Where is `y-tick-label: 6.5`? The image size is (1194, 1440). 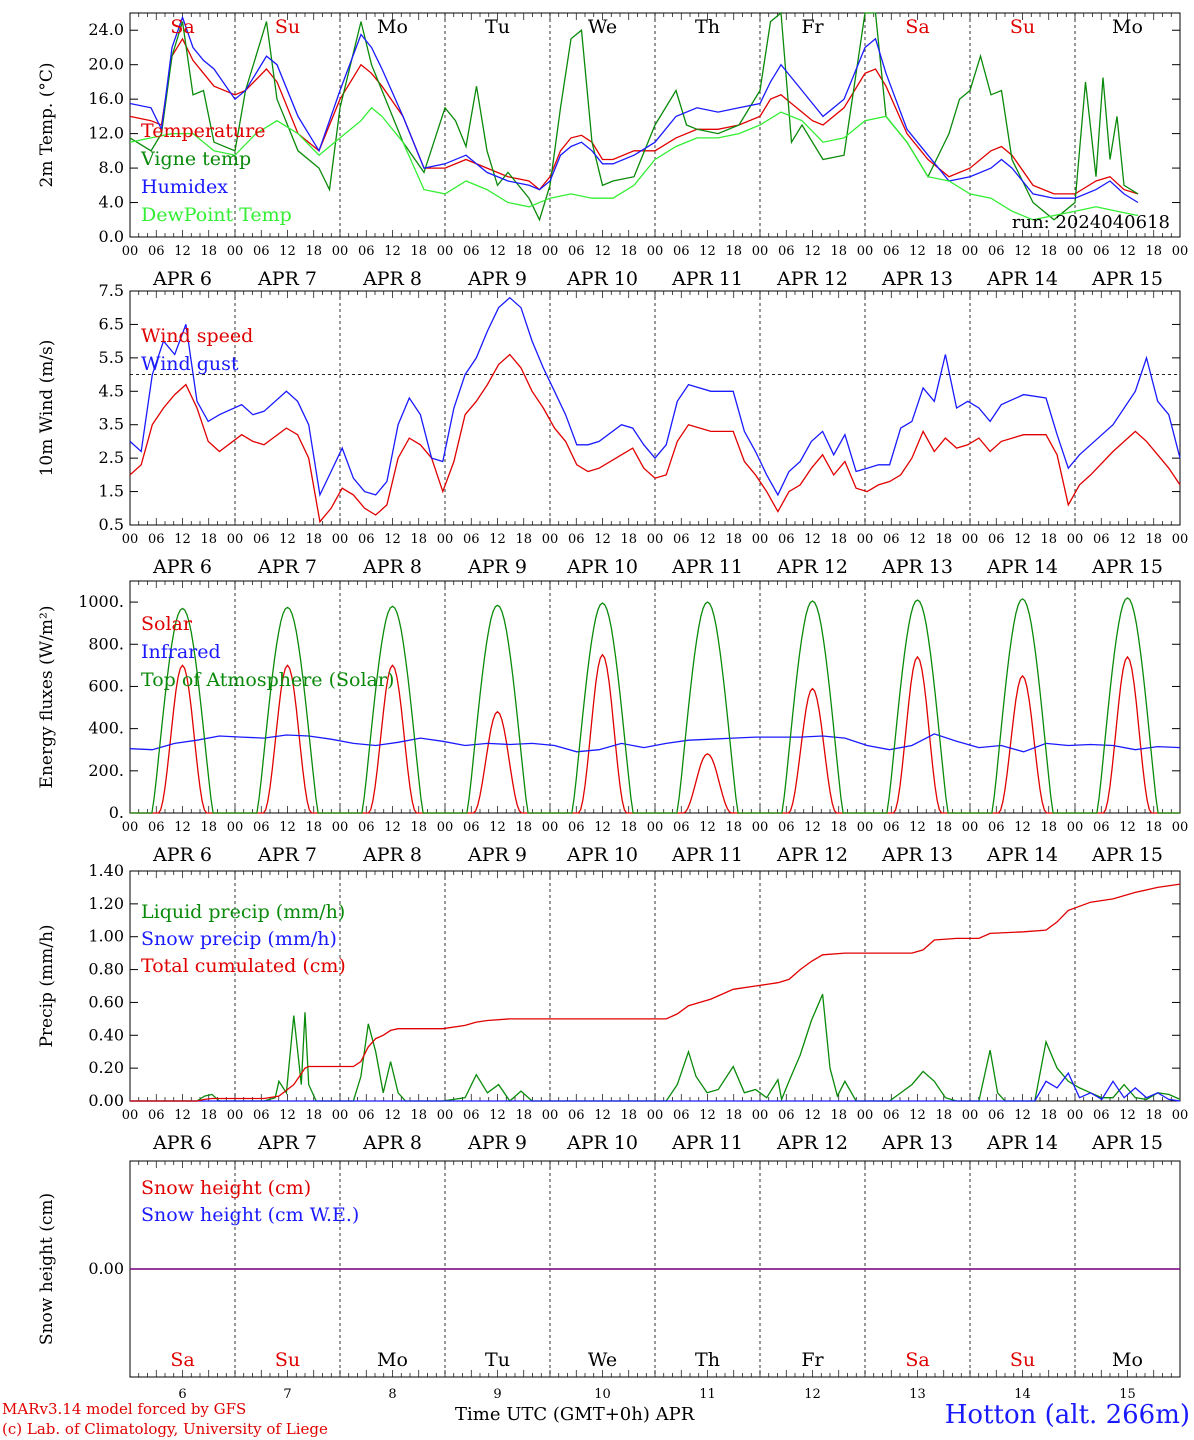
y-tick-label: 6.5 is located at coordinates (111, 323).